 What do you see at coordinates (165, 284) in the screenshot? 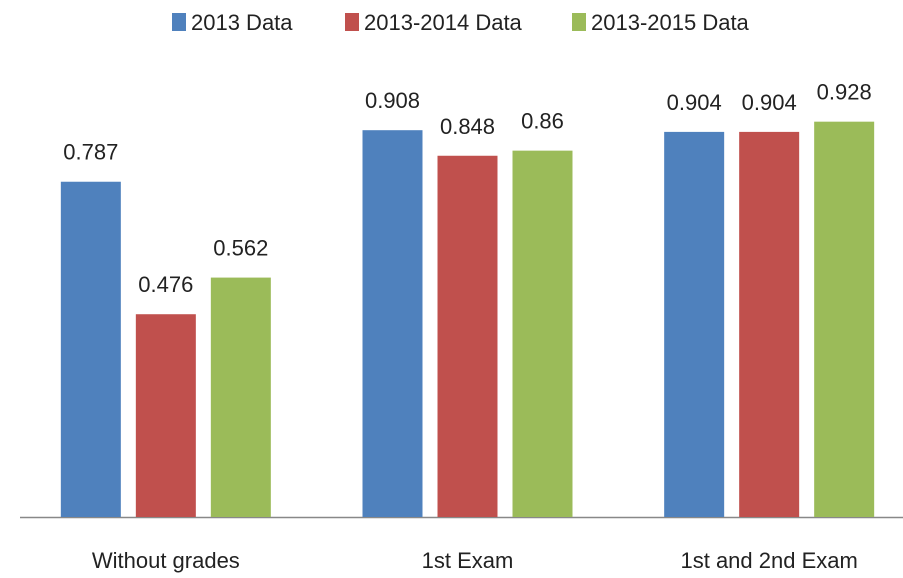
I see `data-label: 0.476` at bounding box center [165, 284].